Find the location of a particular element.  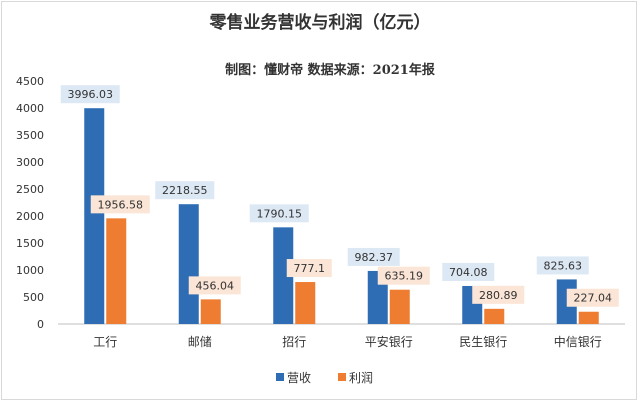

legend-item: 营收 is located at coordinates (293, 378).